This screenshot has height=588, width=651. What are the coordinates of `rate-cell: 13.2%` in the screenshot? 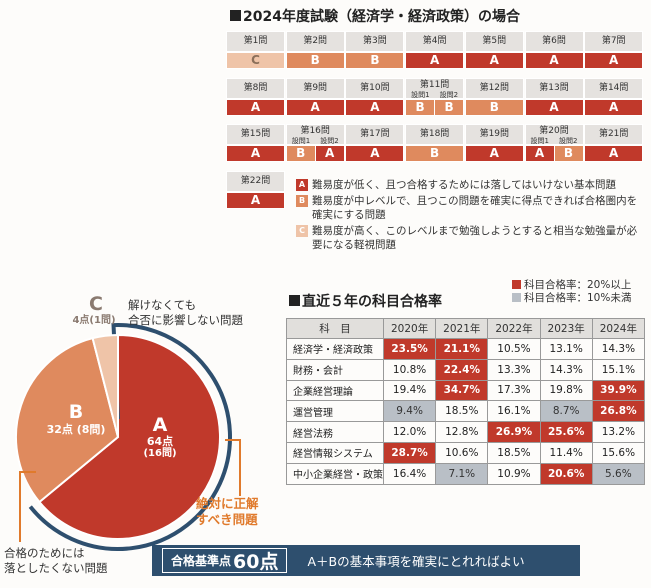 It's located at (618, 432).